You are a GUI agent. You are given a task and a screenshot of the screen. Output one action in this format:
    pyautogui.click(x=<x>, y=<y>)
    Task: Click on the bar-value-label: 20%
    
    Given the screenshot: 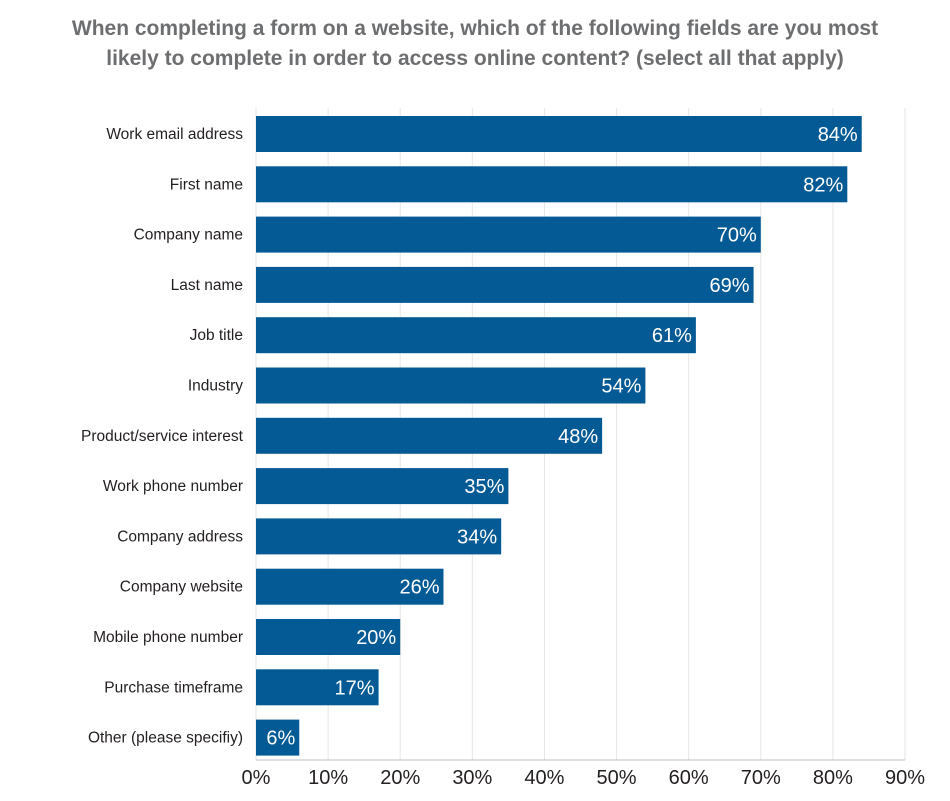 What is the action you would take?
    pyautogui.click(x=376, y=638)
    